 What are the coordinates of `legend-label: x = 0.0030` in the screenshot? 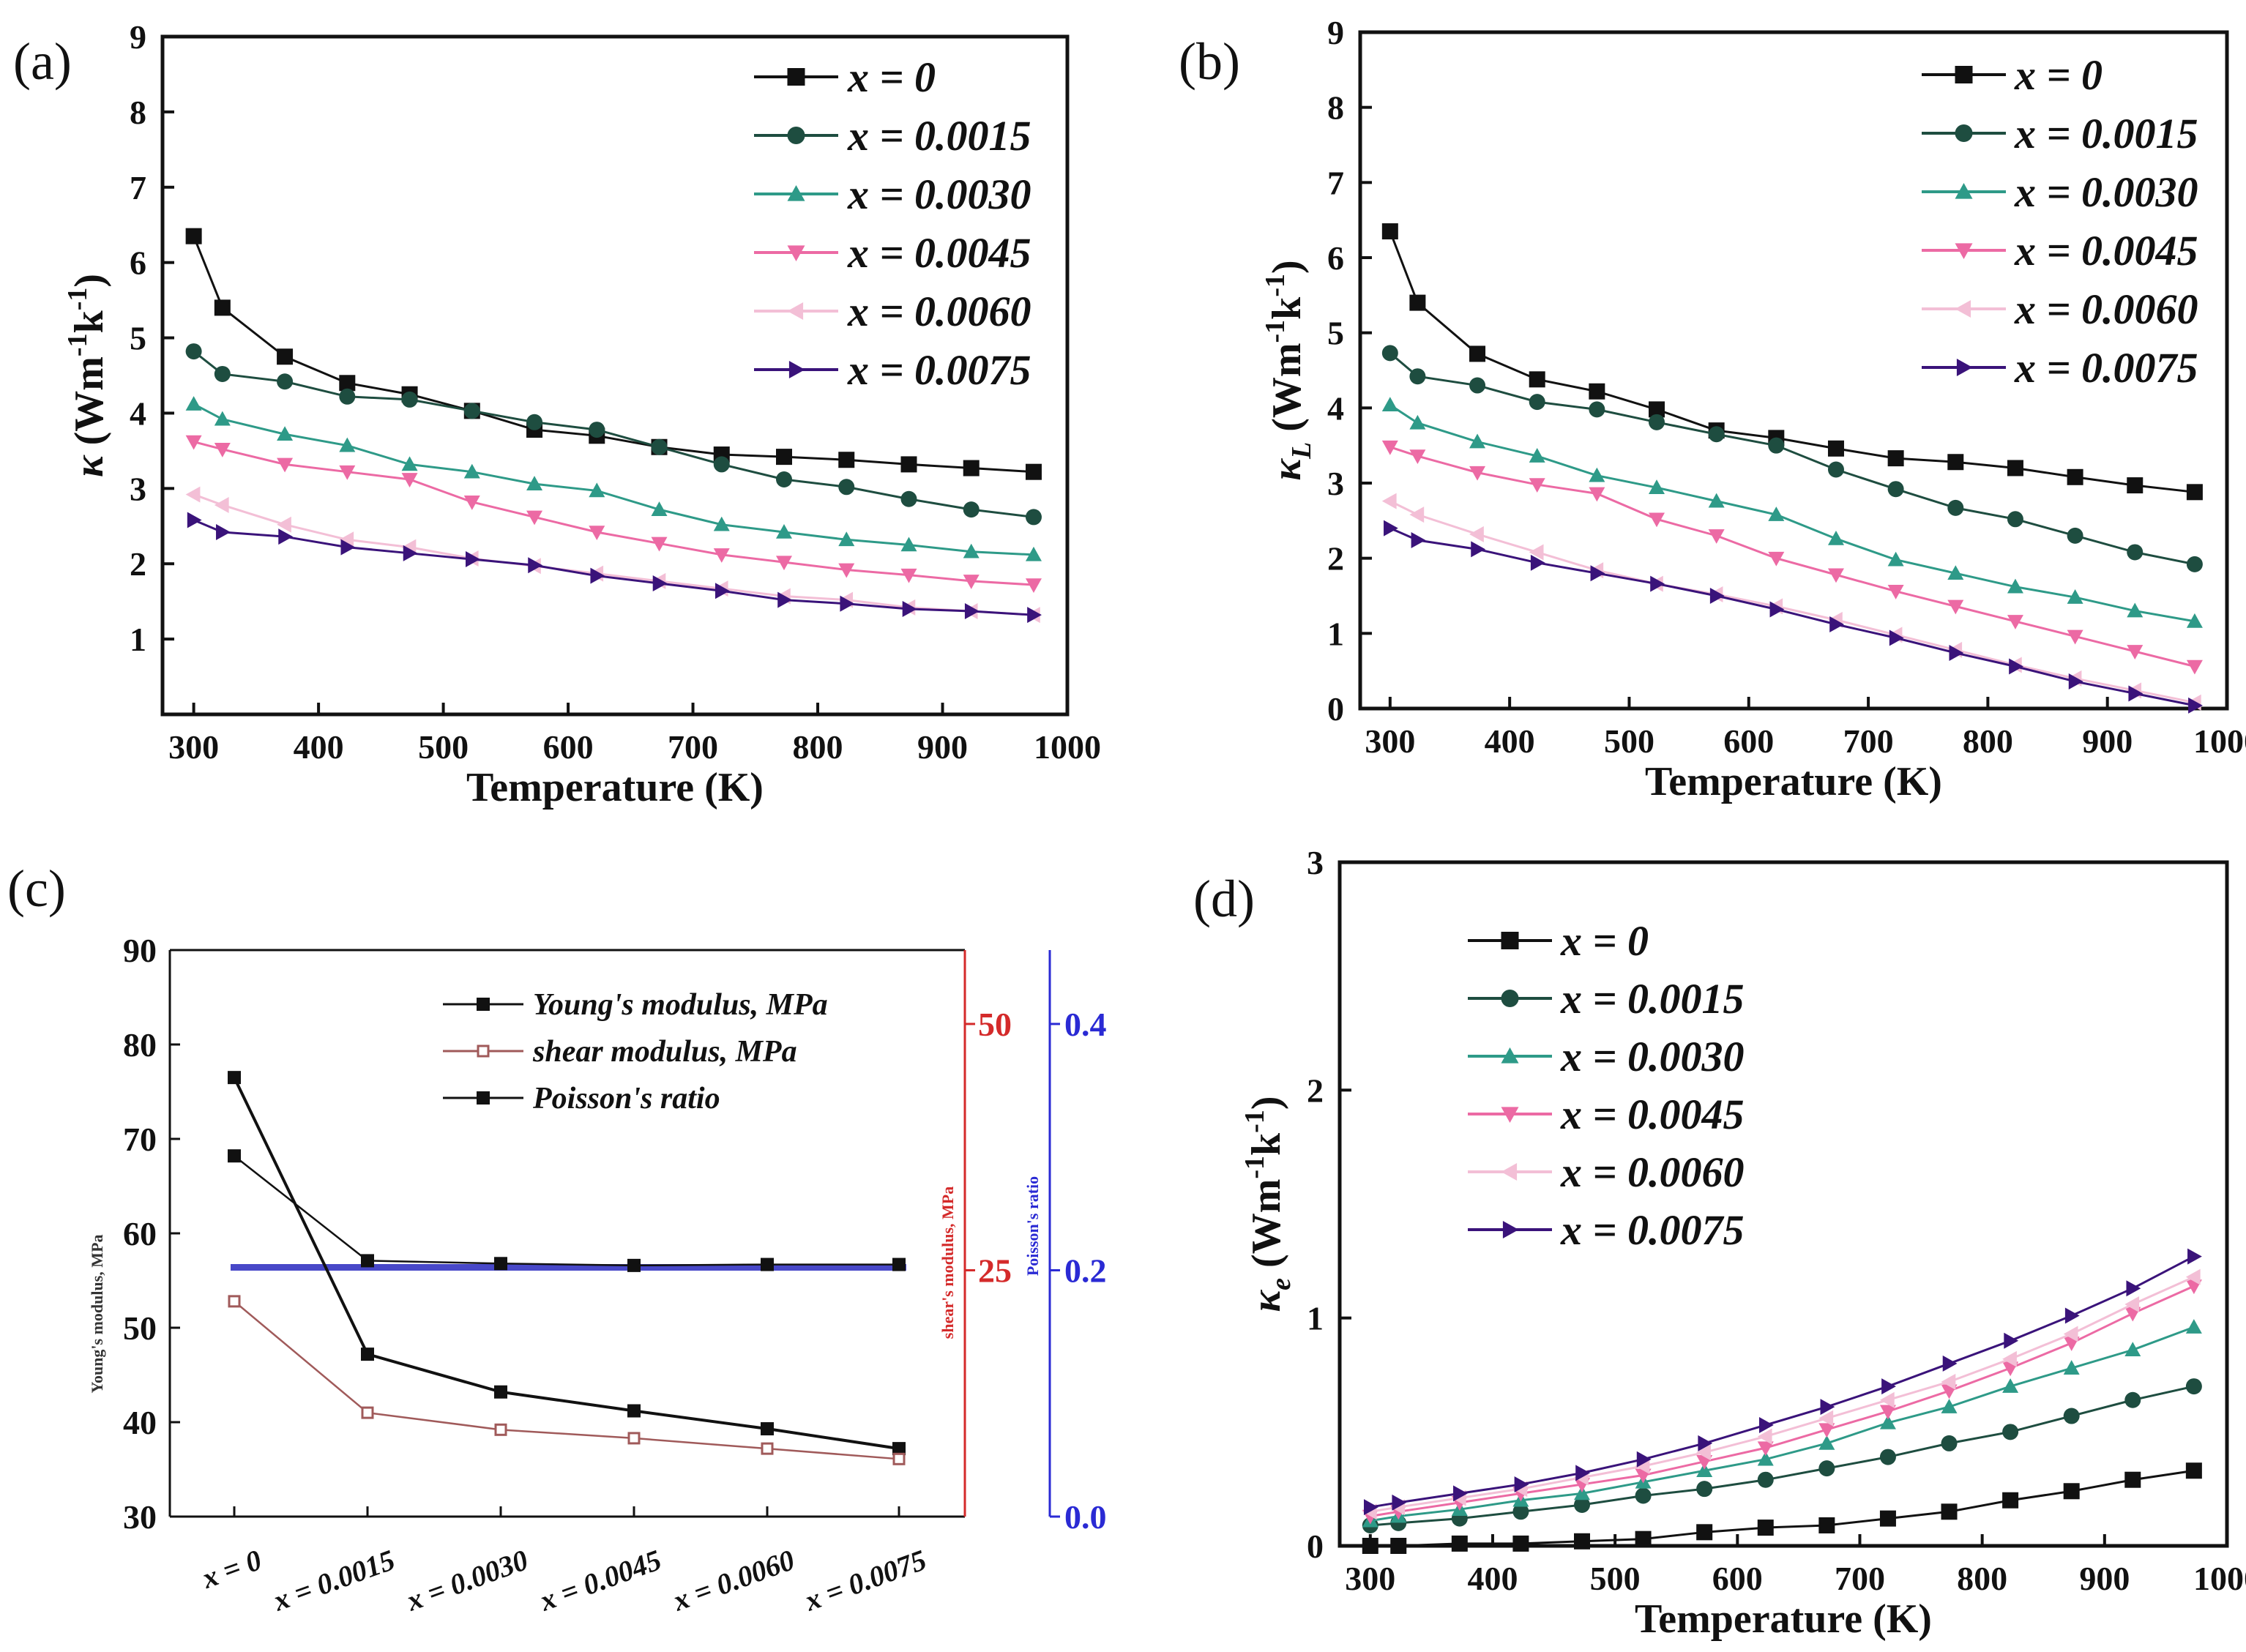 It's located at (1652, 1056).